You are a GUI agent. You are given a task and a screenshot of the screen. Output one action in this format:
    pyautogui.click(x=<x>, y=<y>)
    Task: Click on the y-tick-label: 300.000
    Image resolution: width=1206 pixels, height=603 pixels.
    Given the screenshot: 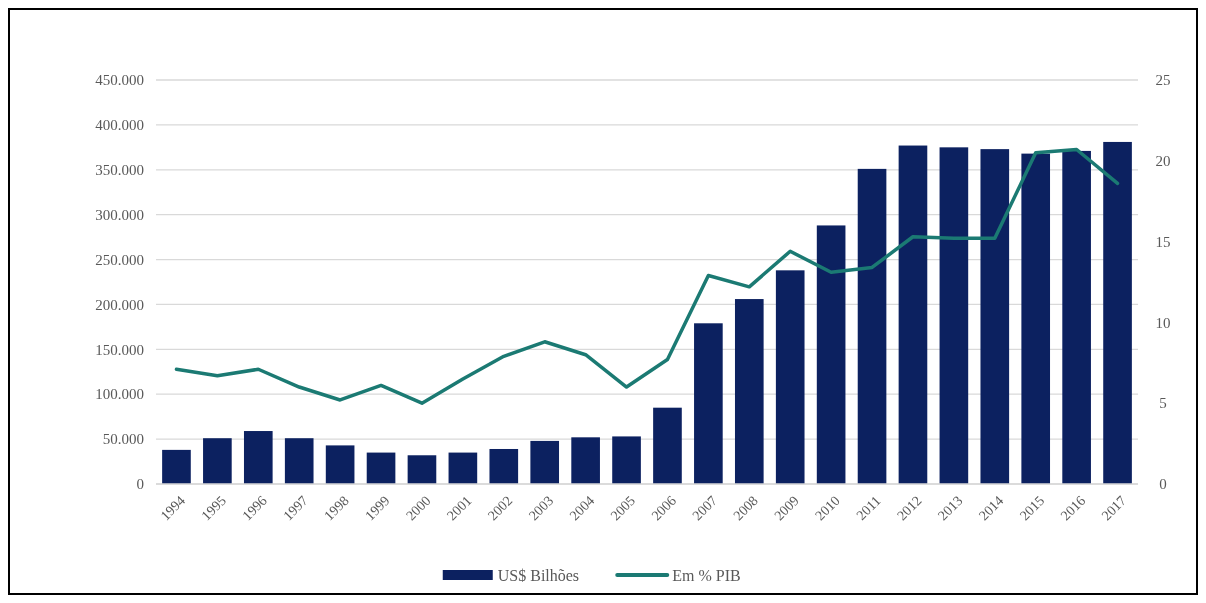 What is the action you would take?
    pyautogui.click(x=119, y=214)
    